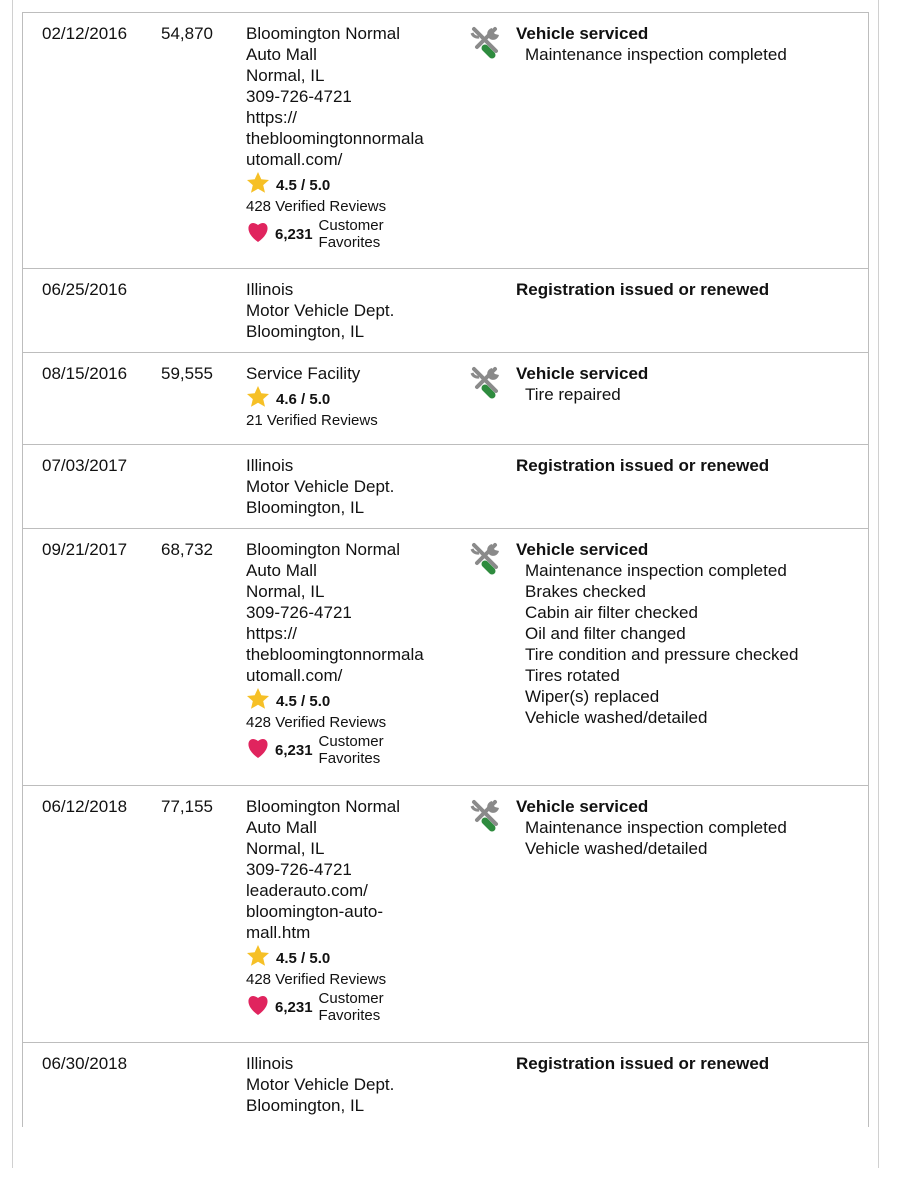  What do you see at coordinates (278, 932) in the screenshot?
I see `source-website-link: mall.htm` at bounding box center [278, 932].